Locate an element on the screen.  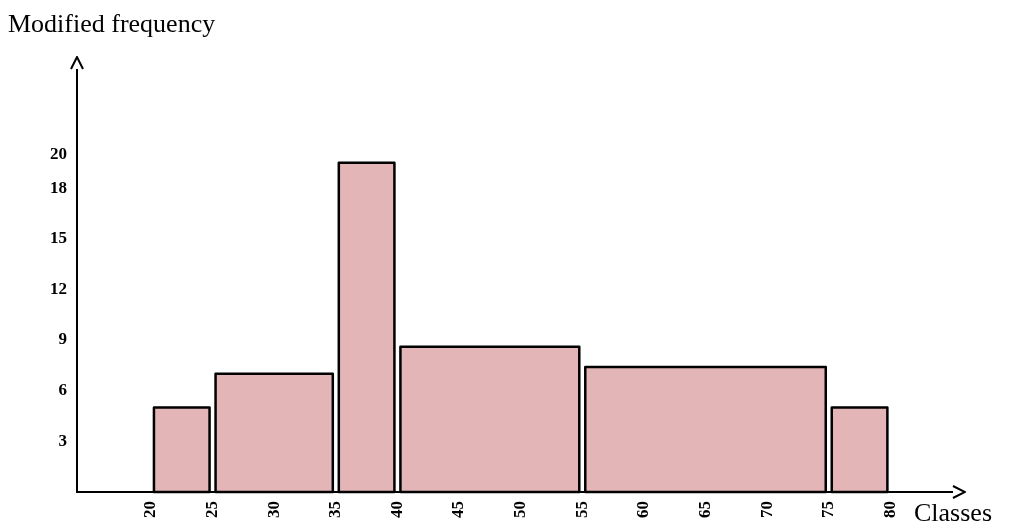
y-axis-title: Modified frequency is located at coordinates (112, 23).